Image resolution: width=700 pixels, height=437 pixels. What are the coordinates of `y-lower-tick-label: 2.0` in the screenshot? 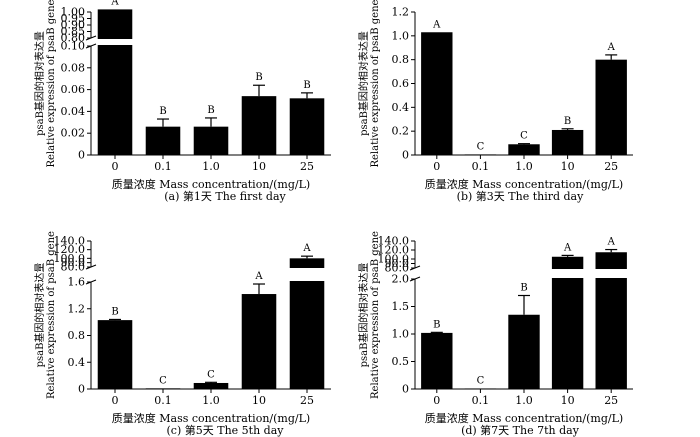 It's located at (401, 279).